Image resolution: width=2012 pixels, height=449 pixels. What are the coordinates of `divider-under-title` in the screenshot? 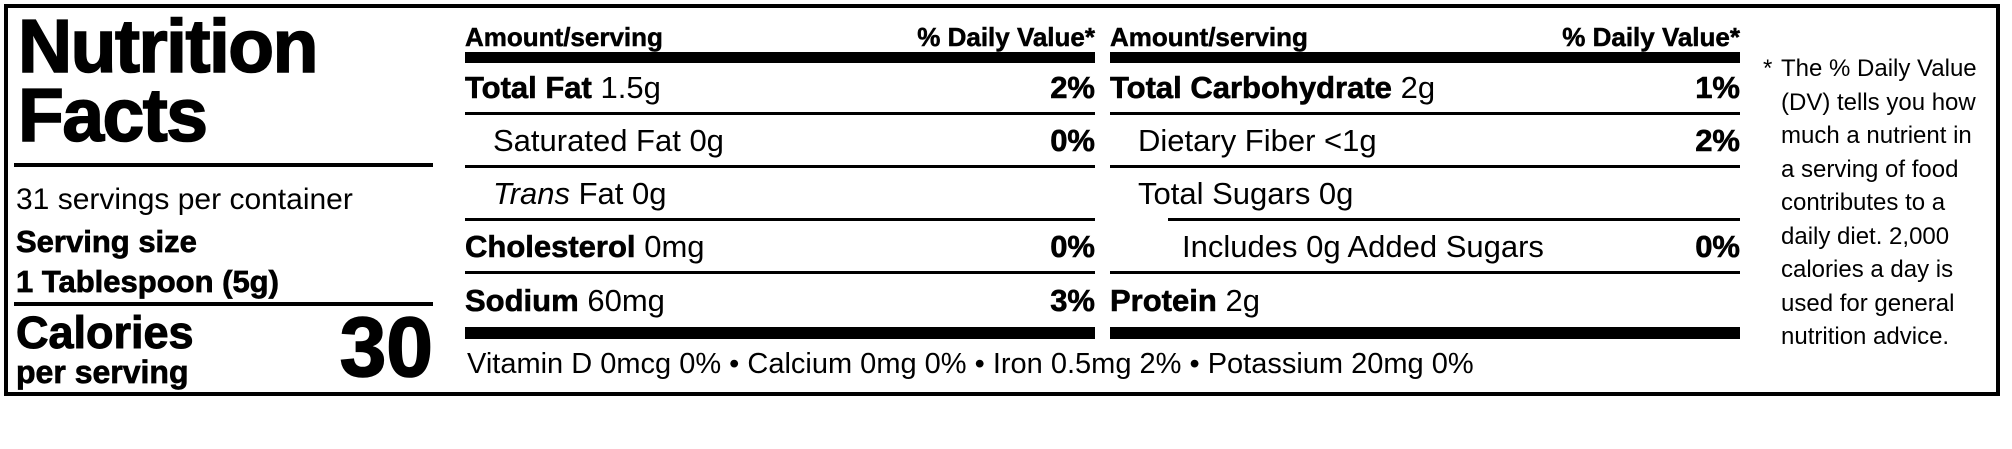 It's located at (223, 165).